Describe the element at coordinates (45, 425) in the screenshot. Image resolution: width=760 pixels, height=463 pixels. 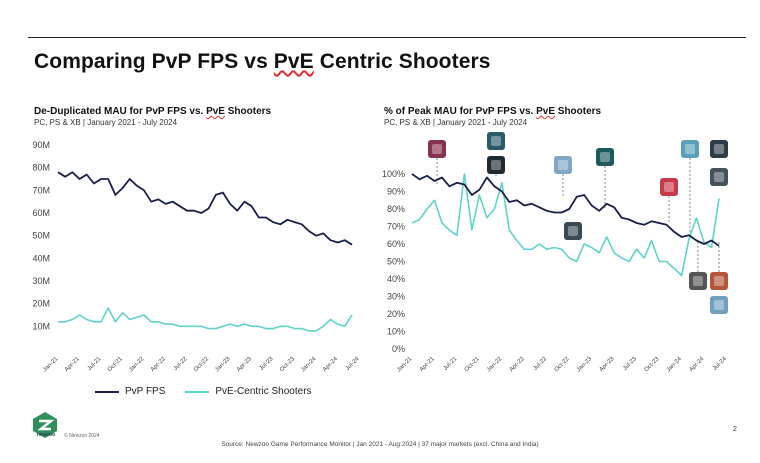
I see `newzoo-logo` at that location.